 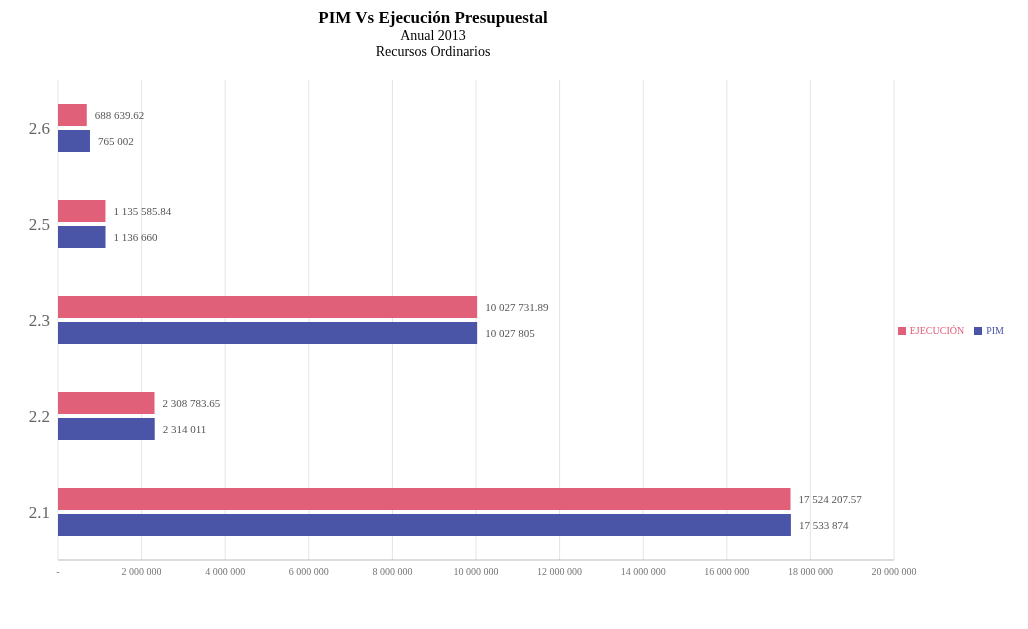 What do you see at coordinates (643, 572) in the screenshot?
I see `x-tick-label: 14 000 000` at bounding box center [643, 572].